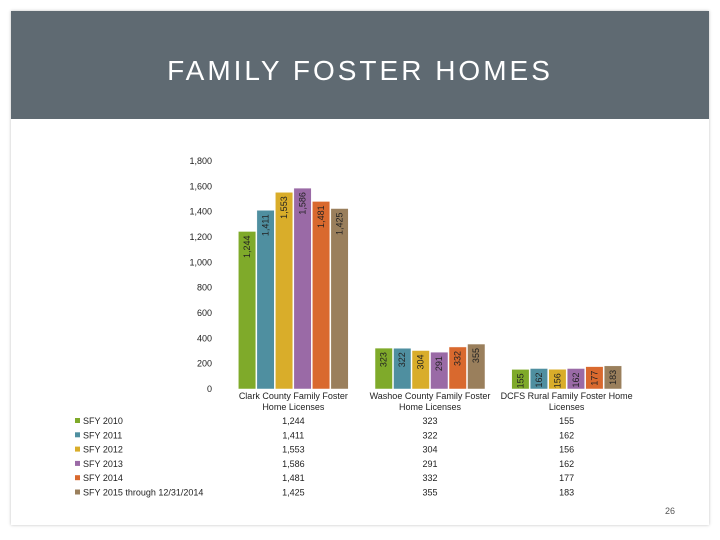  I want to click on category-label: Washoe County Family Foster, so click(430, 396).